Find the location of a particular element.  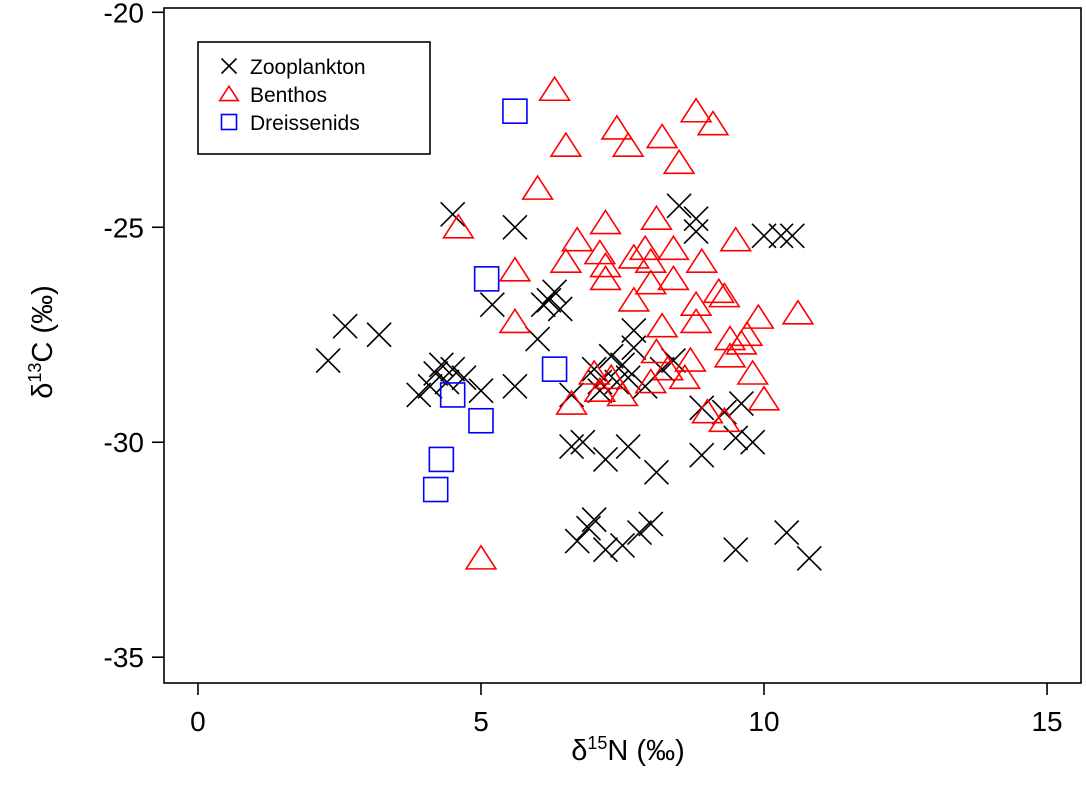

legend: Zooplankton Benthos Dreissenids is located at coordinates (314, 98).